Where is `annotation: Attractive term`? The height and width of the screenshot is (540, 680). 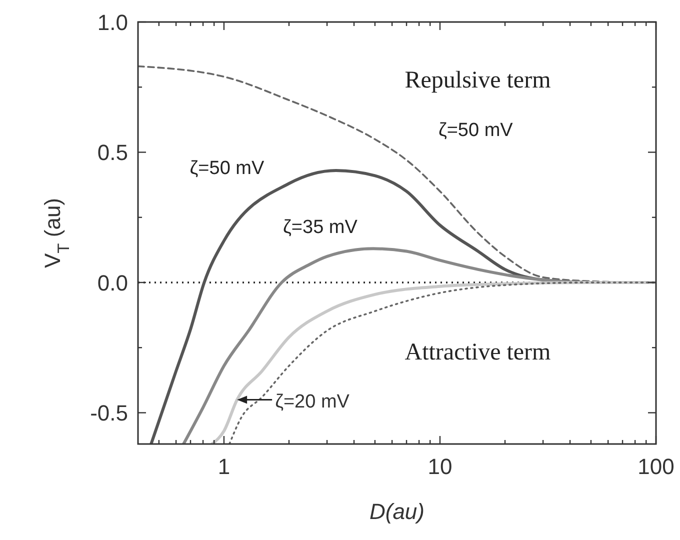 annotation: Attractive term is located at coordinates (478, 353).